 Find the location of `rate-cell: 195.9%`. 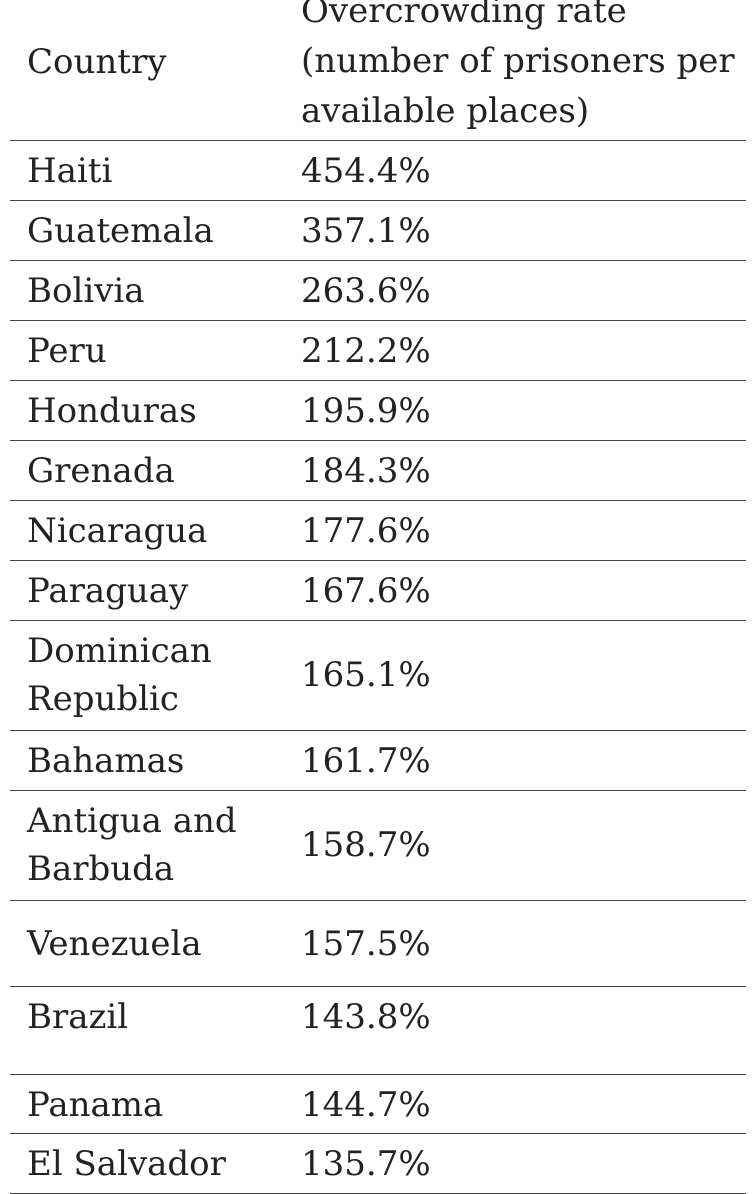

rate-cell: 195.9% is located at coordinates (366, 411).